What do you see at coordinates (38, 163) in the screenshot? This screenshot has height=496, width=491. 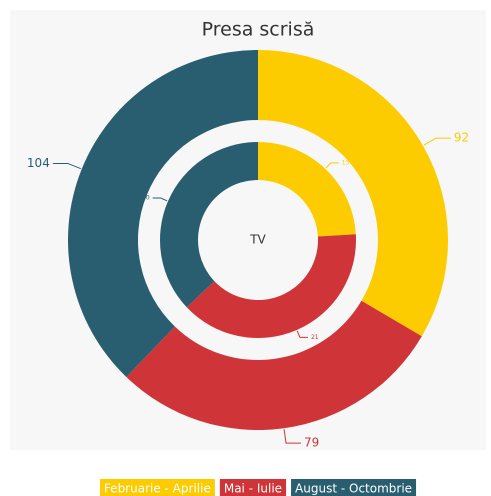 I see `data-label: 104` at bounding box center [38, 163].